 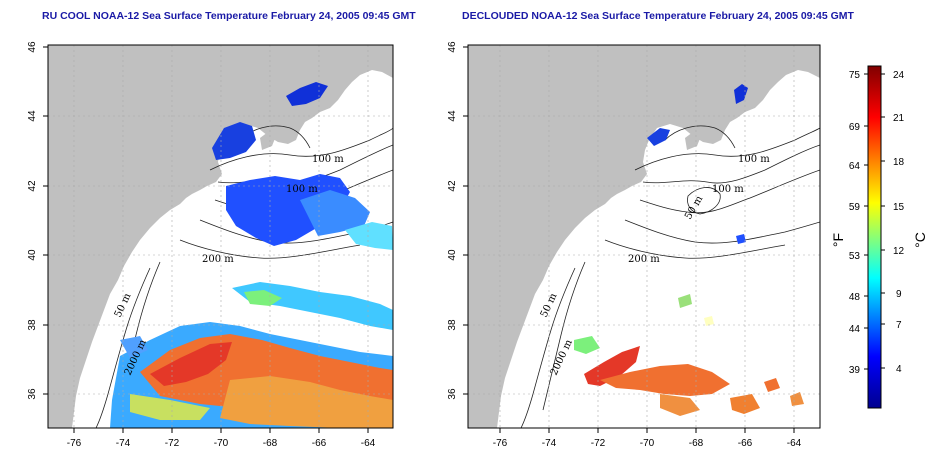 I want to click on left-contour-label-100m-b: 100 m, so click(x=302, y=189).